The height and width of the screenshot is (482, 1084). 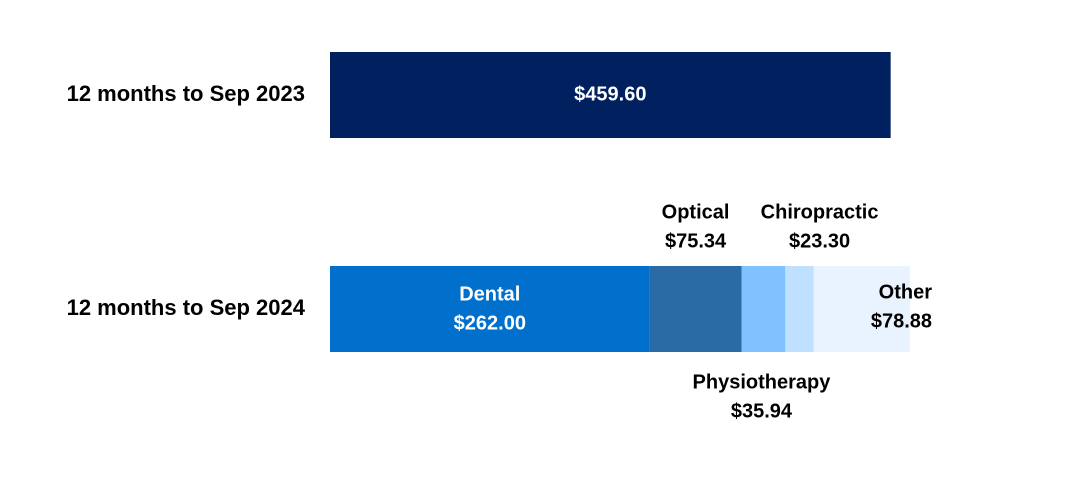 I want to click on segment-name: Dental, so click(x=489, y=294).